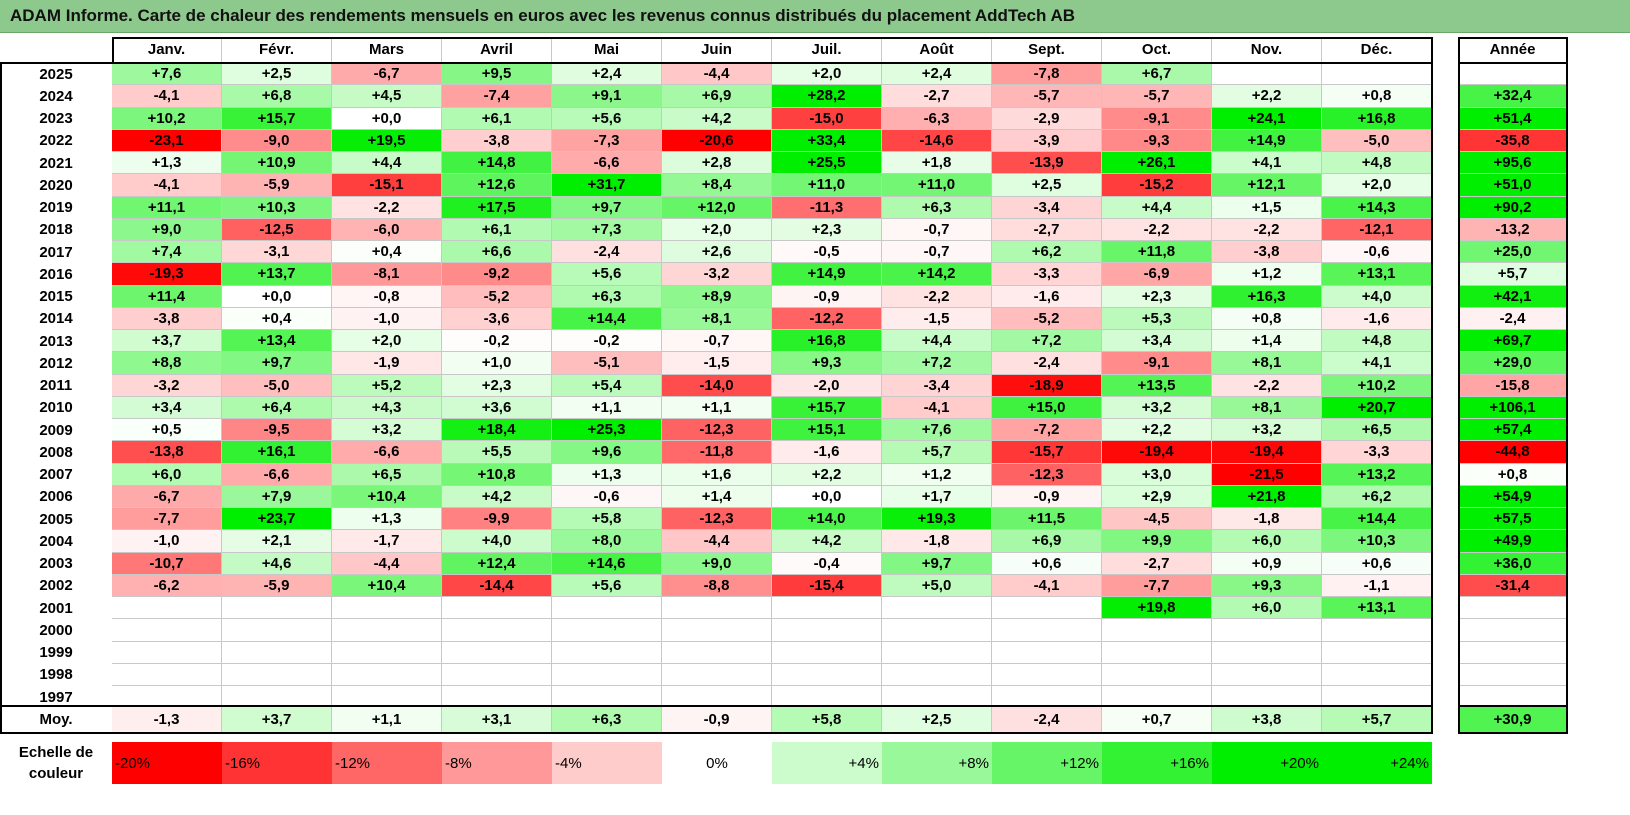  What do you see at coordinates (607, 207) in the screenshot?
I see `heatmap-cell: +9,7` at bounding box center [607, 207].